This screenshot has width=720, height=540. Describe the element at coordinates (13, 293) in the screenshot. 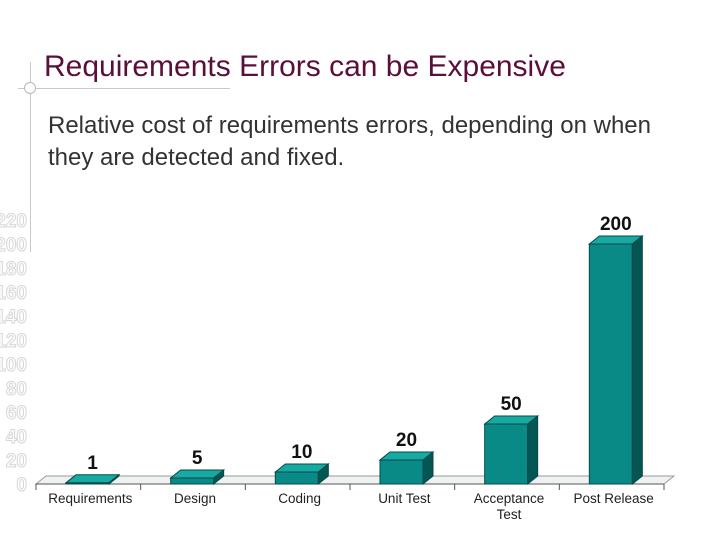

I see `y-tick-label: 160` at that location.